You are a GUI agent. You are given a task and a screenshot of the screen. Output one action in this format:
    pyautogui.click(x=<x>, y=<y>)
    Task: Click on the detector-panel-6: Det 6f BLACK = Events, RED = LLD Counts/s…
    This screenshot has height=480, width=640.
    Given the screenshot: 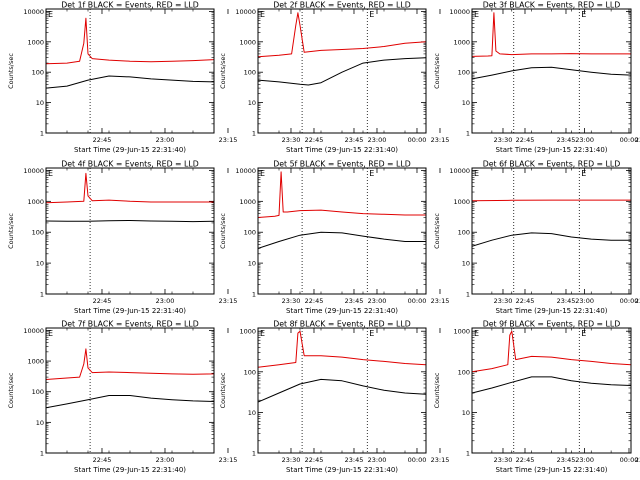 What is the action you would take?
    pyautogui.click(x=536, y=238)
    